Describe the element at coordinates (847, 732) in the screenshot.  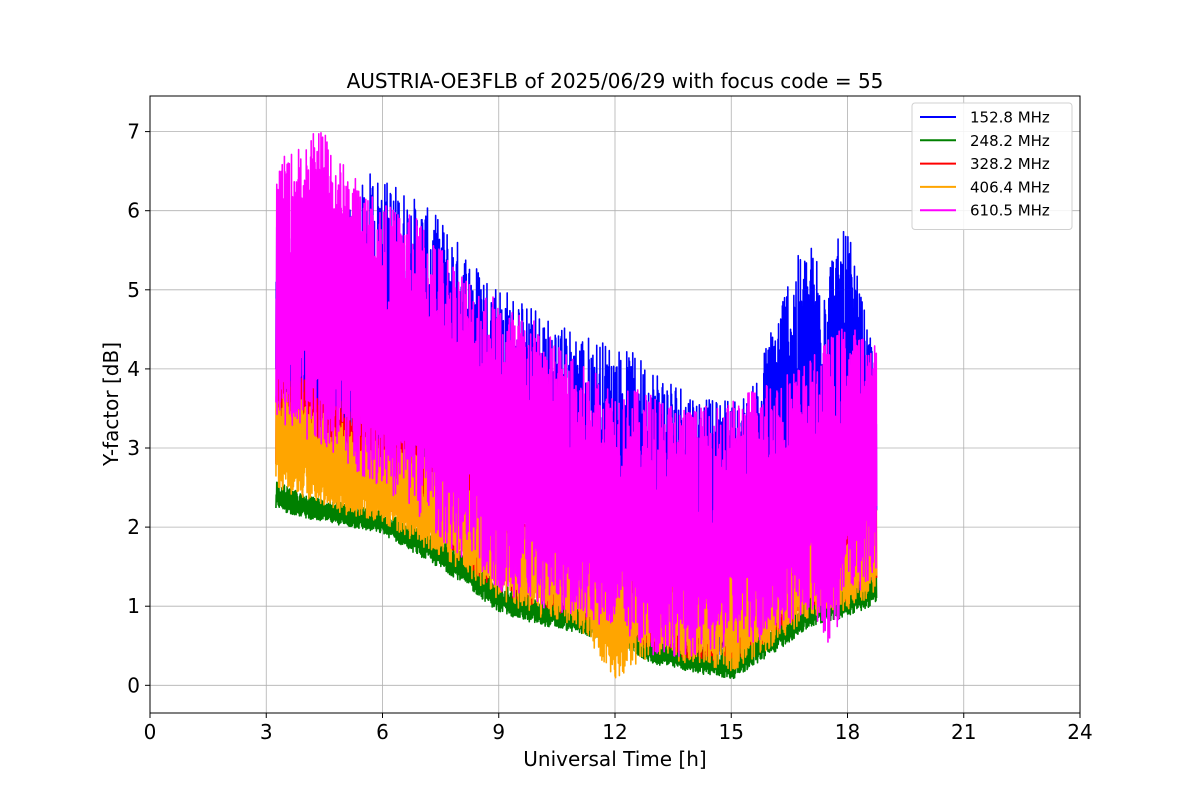
I see `x-tick-label: 18` at that location.